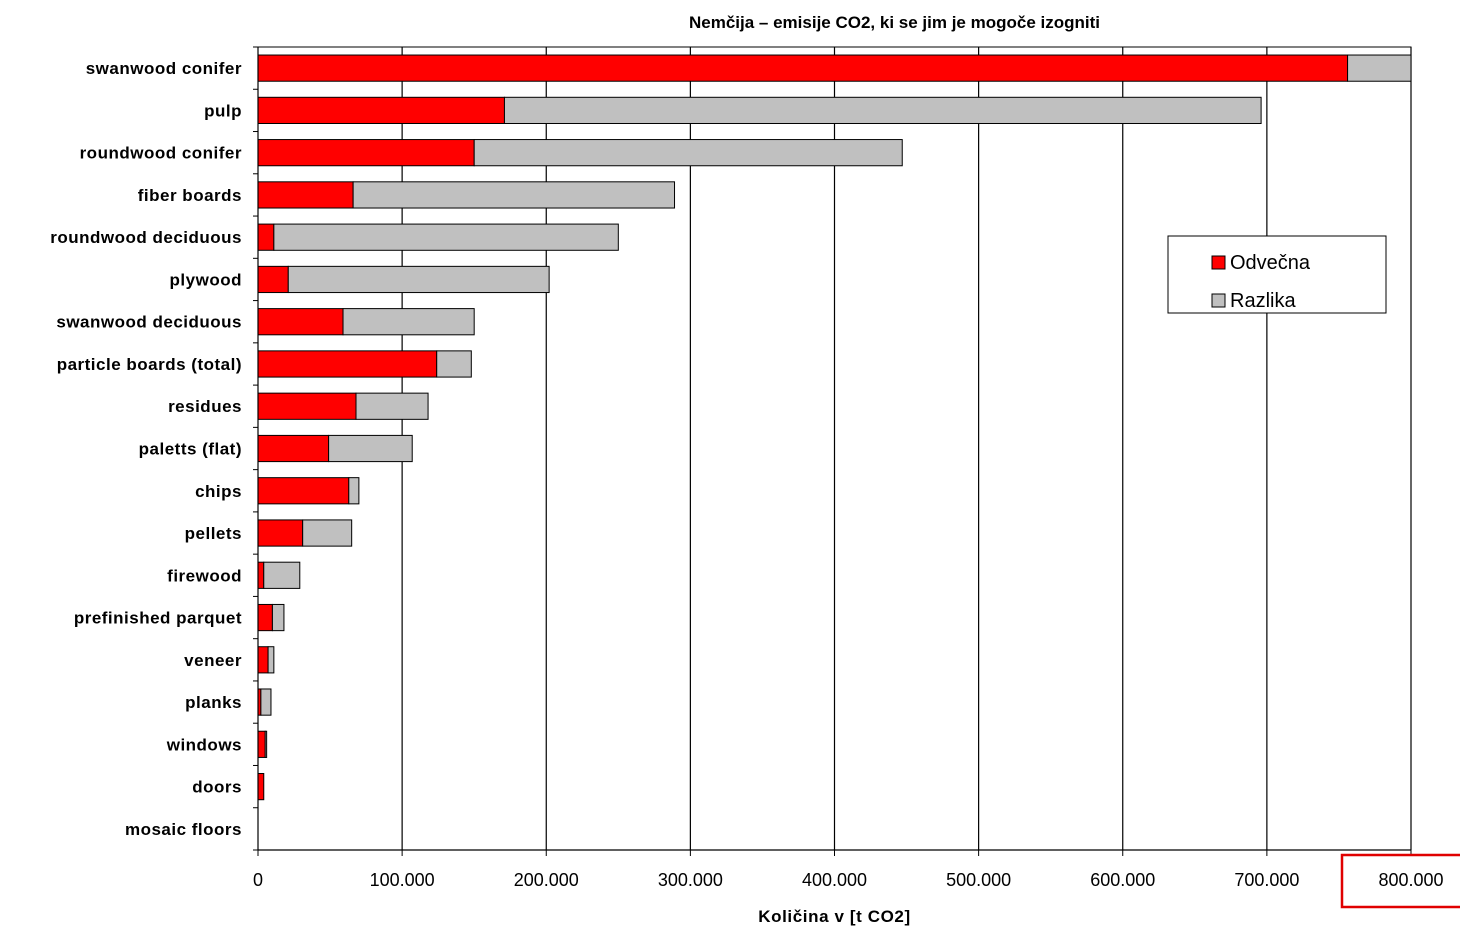 The width and height of the screenshot is (1460, 927). I want to click on x-tick-label: 500.000, so click(978, 880).